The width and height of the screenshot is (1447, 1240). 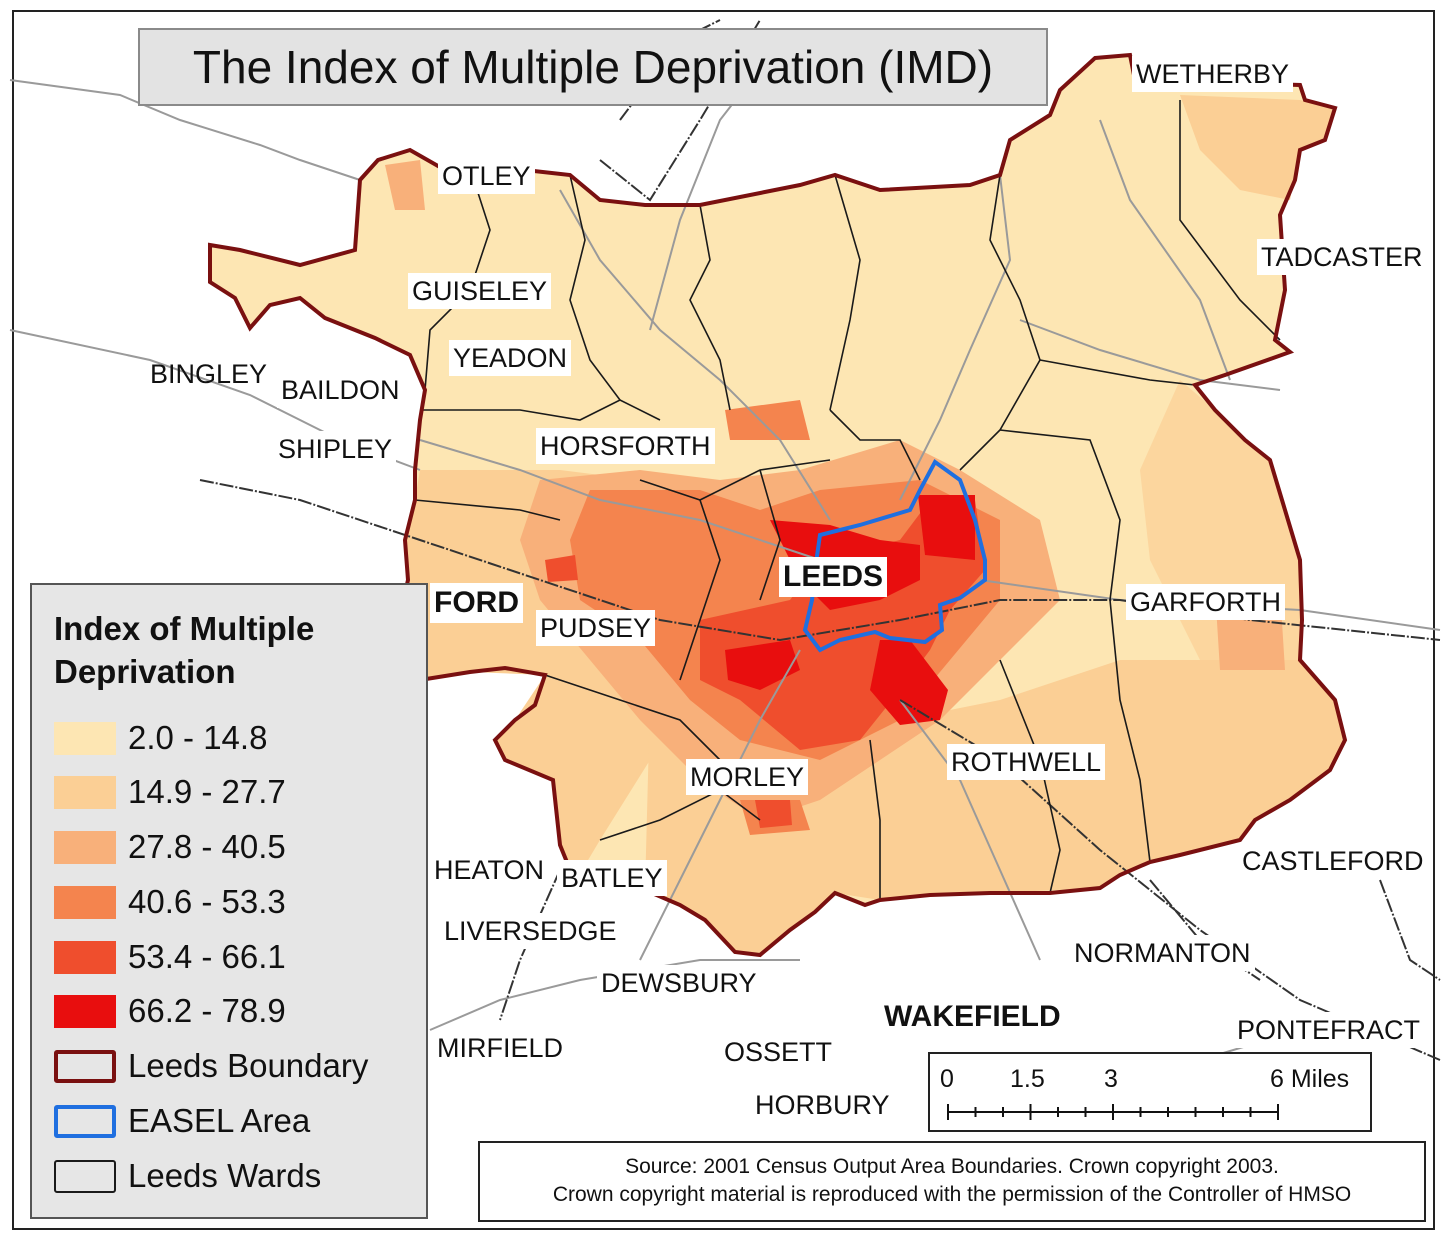 What do you see at coordinates (778, 1052) in the screenshot?
I see `place-label-ossett: OSSETT` at bounding box center [778, 1052].